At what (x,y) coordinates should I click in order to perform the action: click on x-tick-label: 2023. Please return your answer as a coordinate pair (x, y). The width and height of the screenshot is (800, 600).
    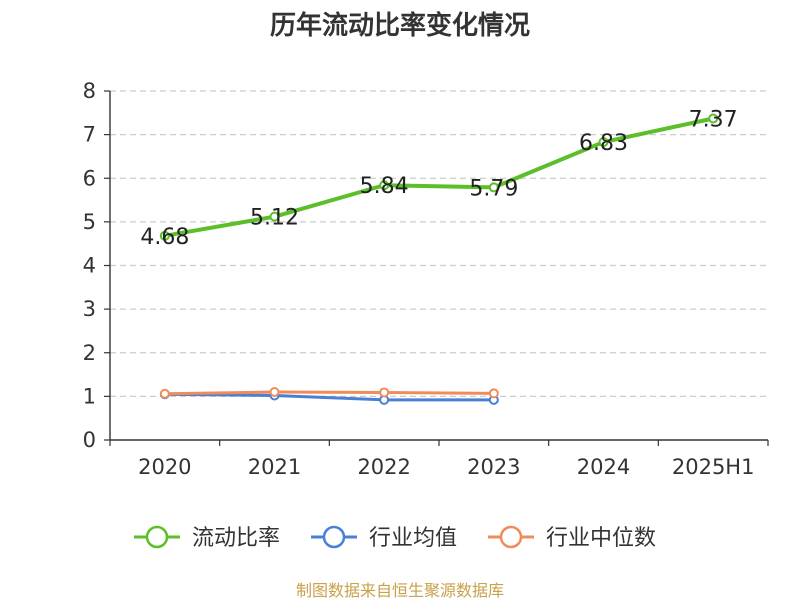
    Looking at the image, I should click on (493, 467).